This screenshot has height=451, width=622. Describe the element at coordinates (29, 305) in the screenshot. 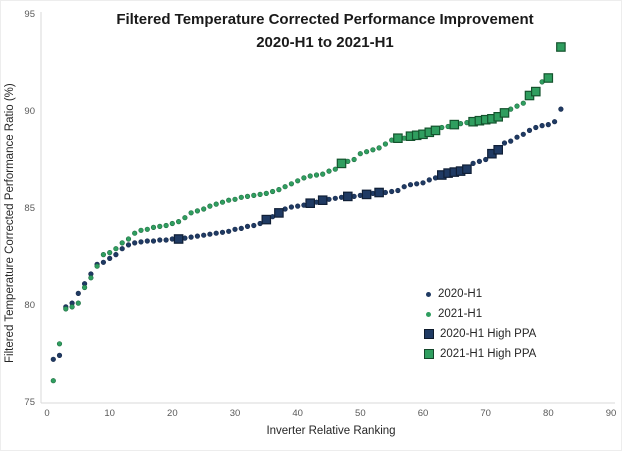

I see `y-tick-label: 80` at that location.